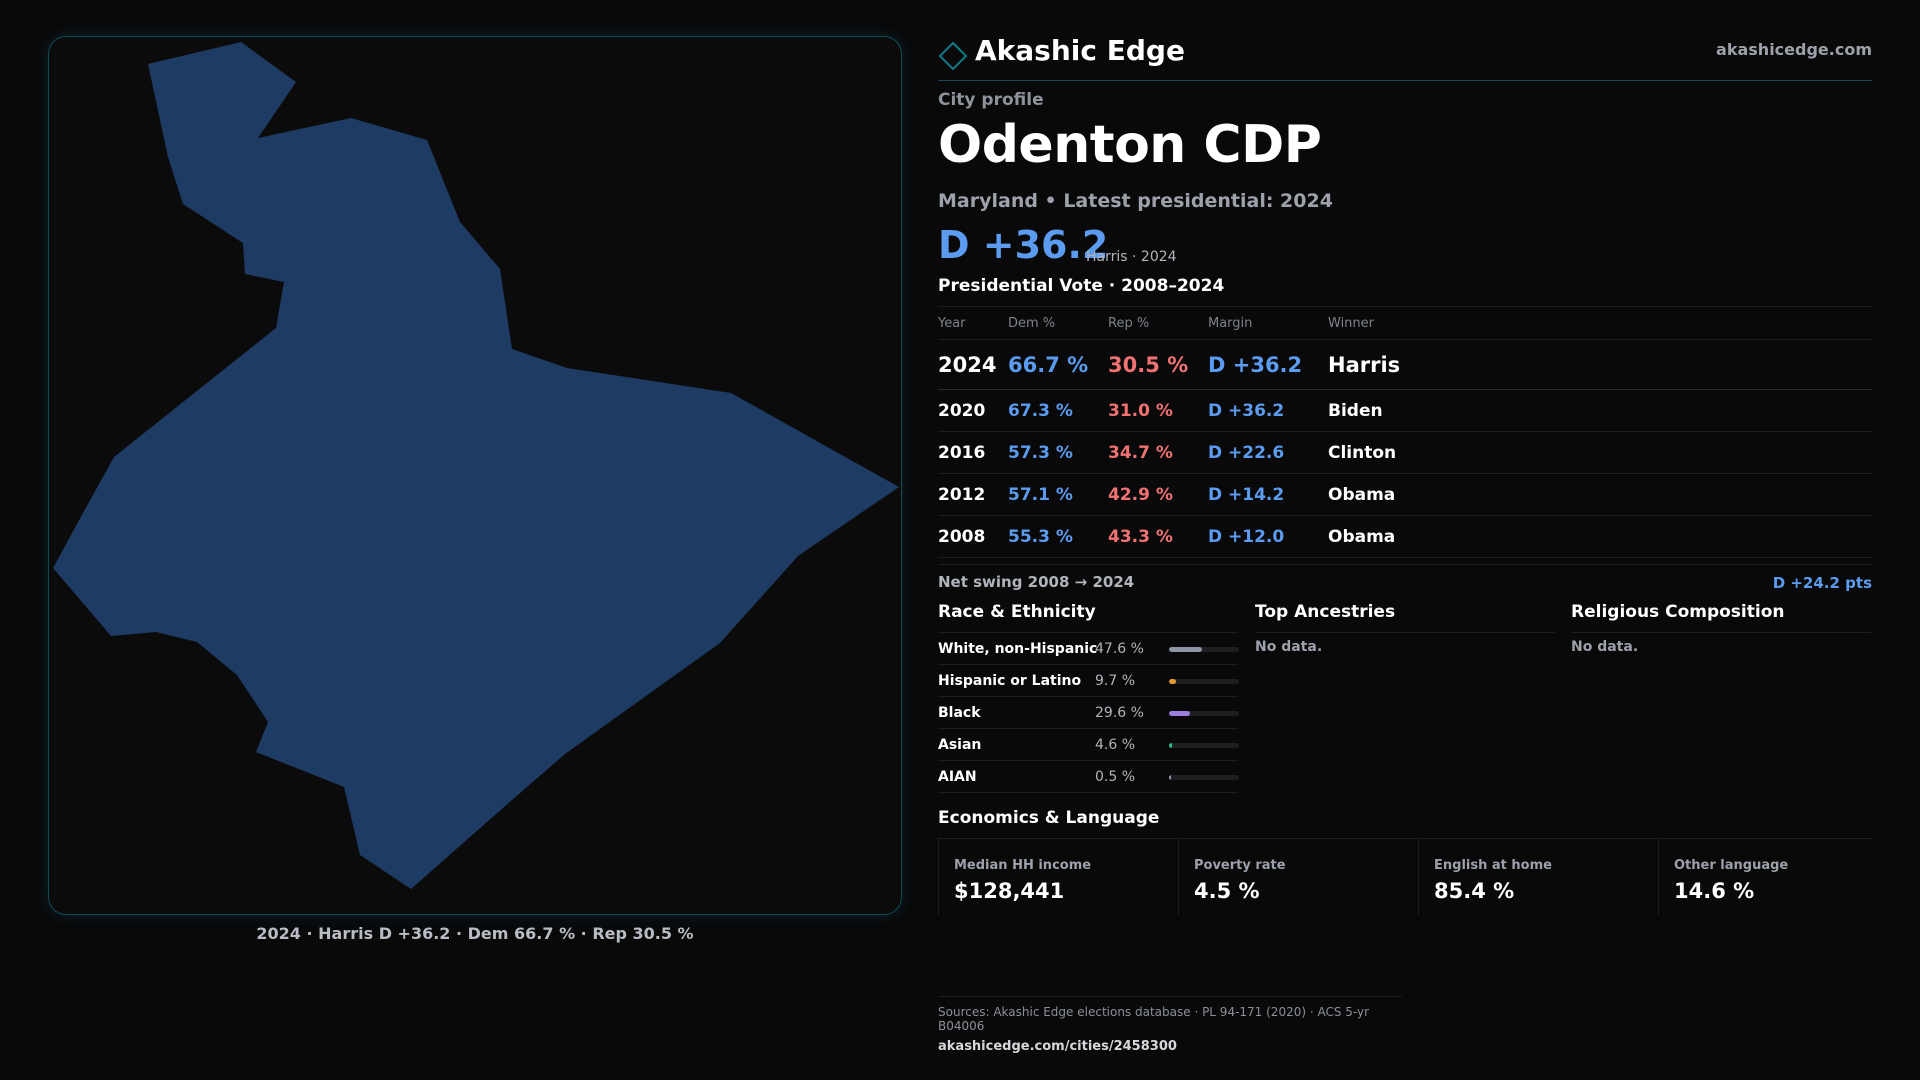 This screenshot has height=1080, width=1920. Describe the element at coordinates (962, 452) in the screenshot. I see `cell-year: 2016` at that location.